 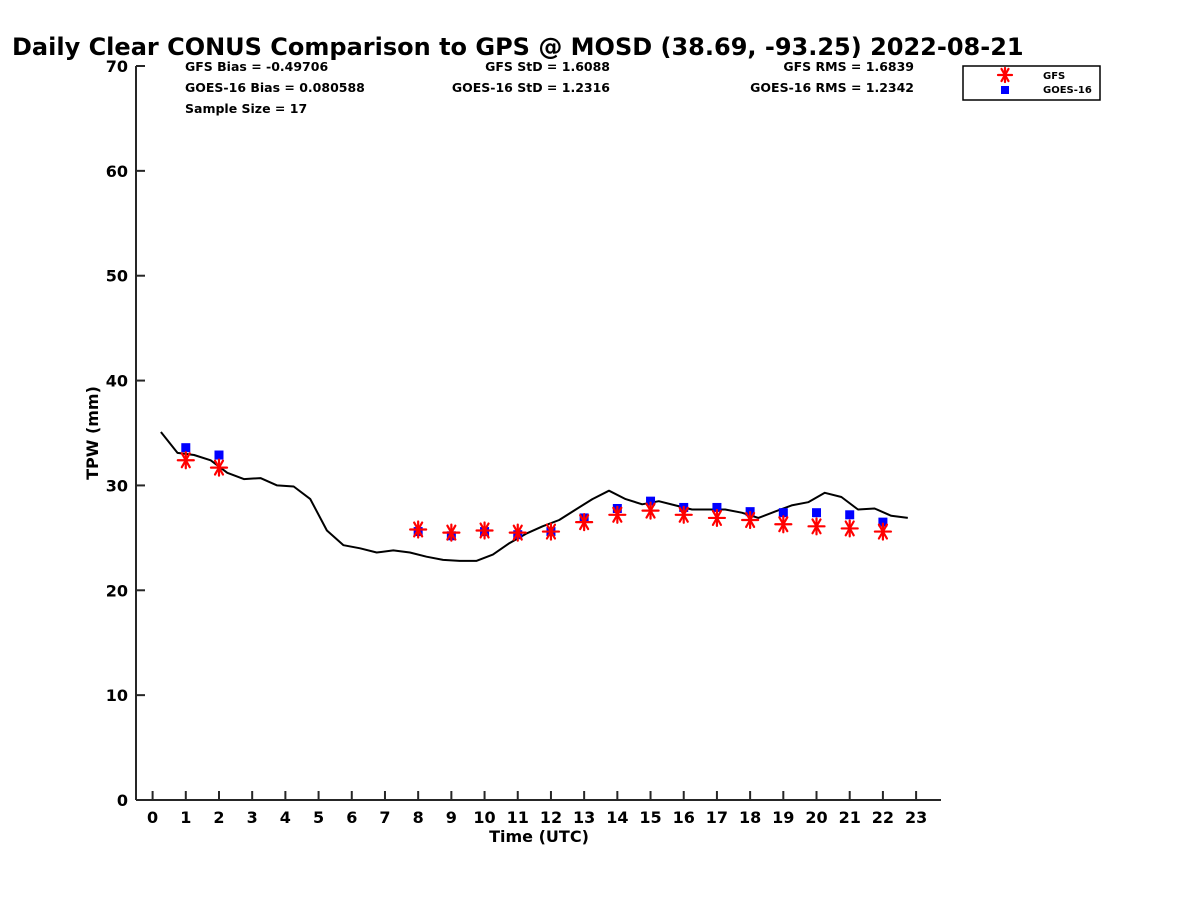 What do you see at coordinates (275, 87) in the screenshot?
I see `goes-bias-stat: GOES-16 Bias = 0.080588` at bounding box center [275, 87].